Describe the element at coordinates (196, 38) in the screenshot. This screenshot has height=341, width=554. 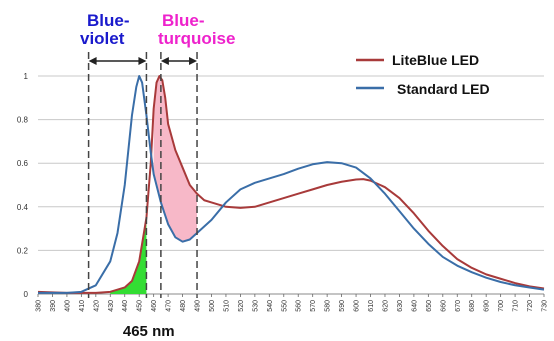
I see `blue-turquoise-label-line2: turquoise` at that location.